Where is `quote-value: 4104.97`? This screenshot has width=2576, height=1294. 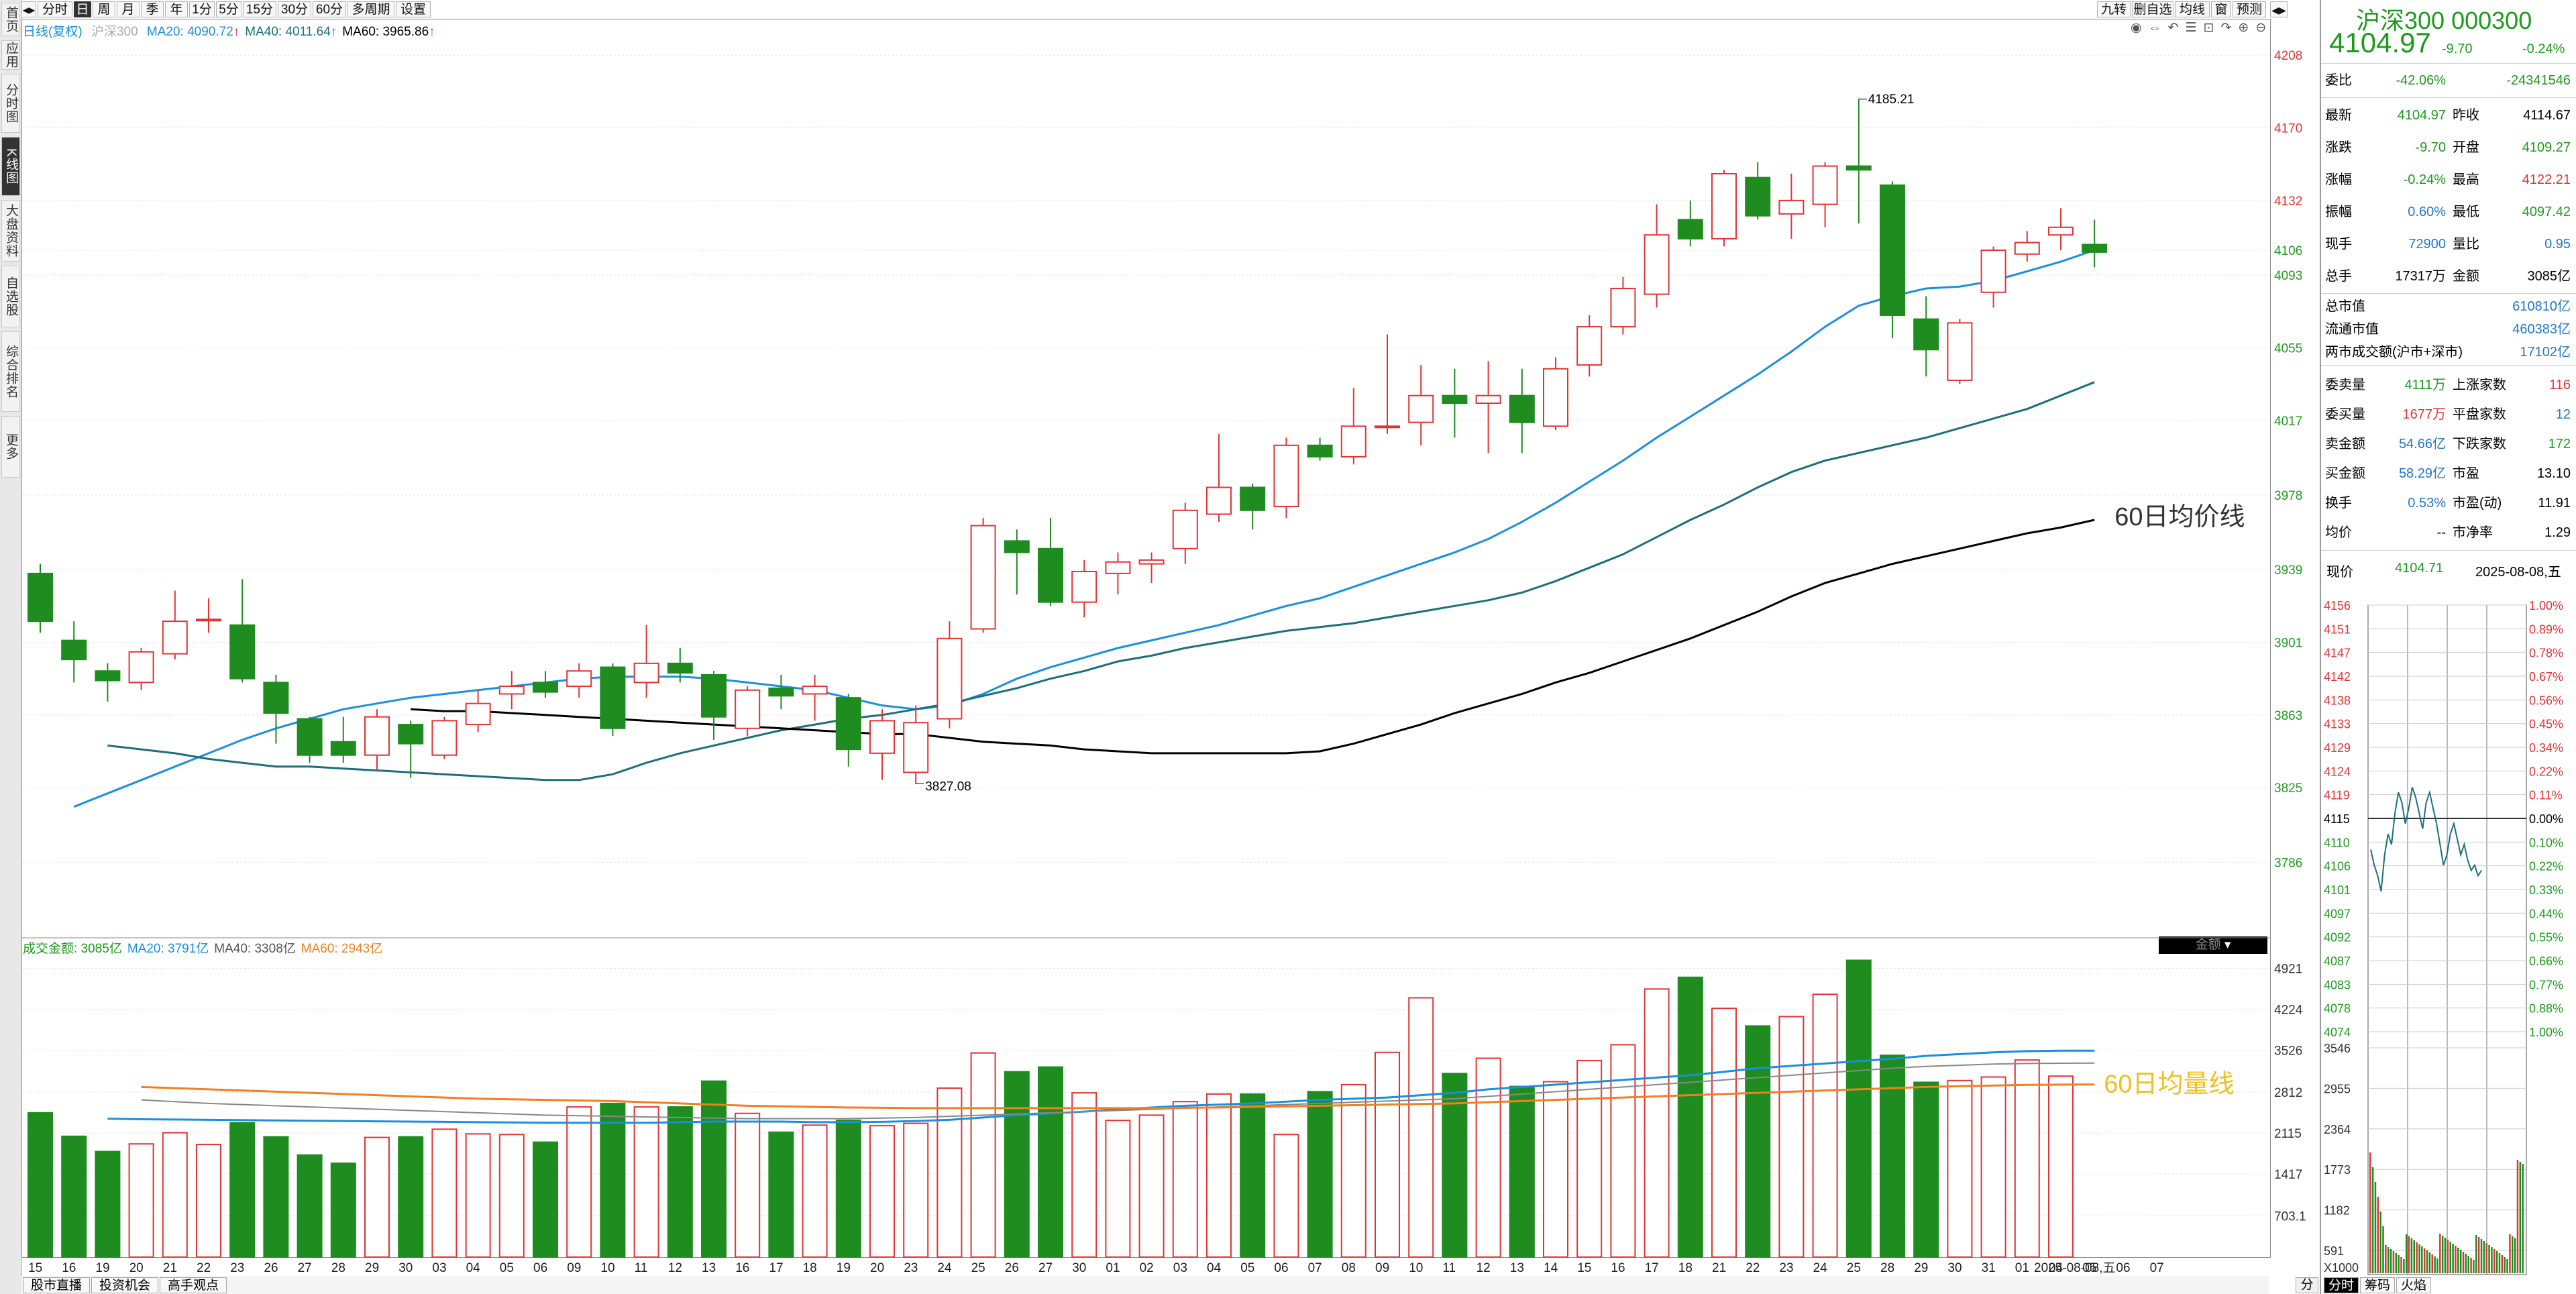 quote-value: 4104.97 is located at coordinates (2421, 115).